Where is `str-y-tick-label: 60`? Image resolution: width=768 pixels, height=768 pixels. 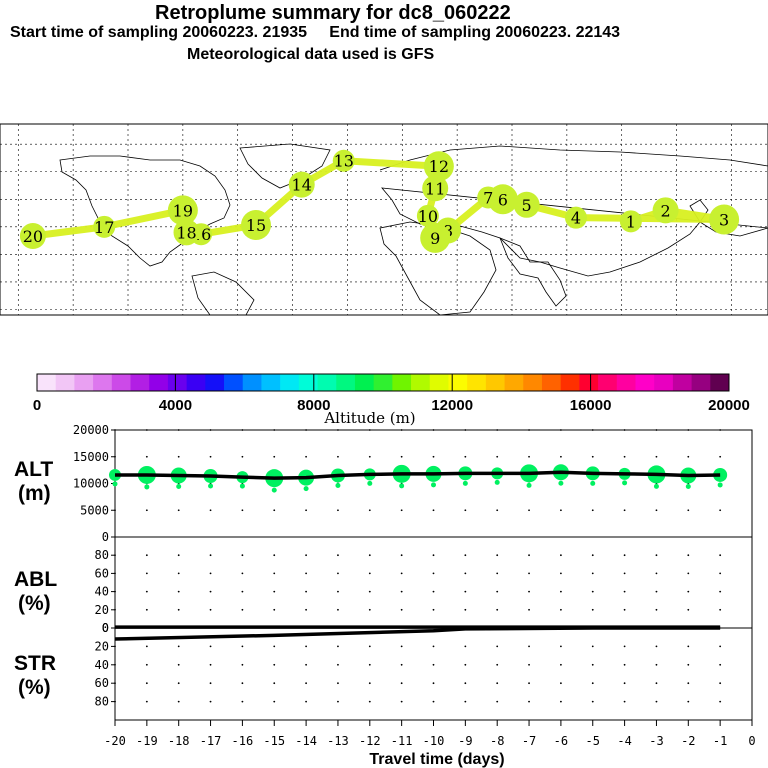 str-y-tick-label: 60 is located at coordinates (102, 683).